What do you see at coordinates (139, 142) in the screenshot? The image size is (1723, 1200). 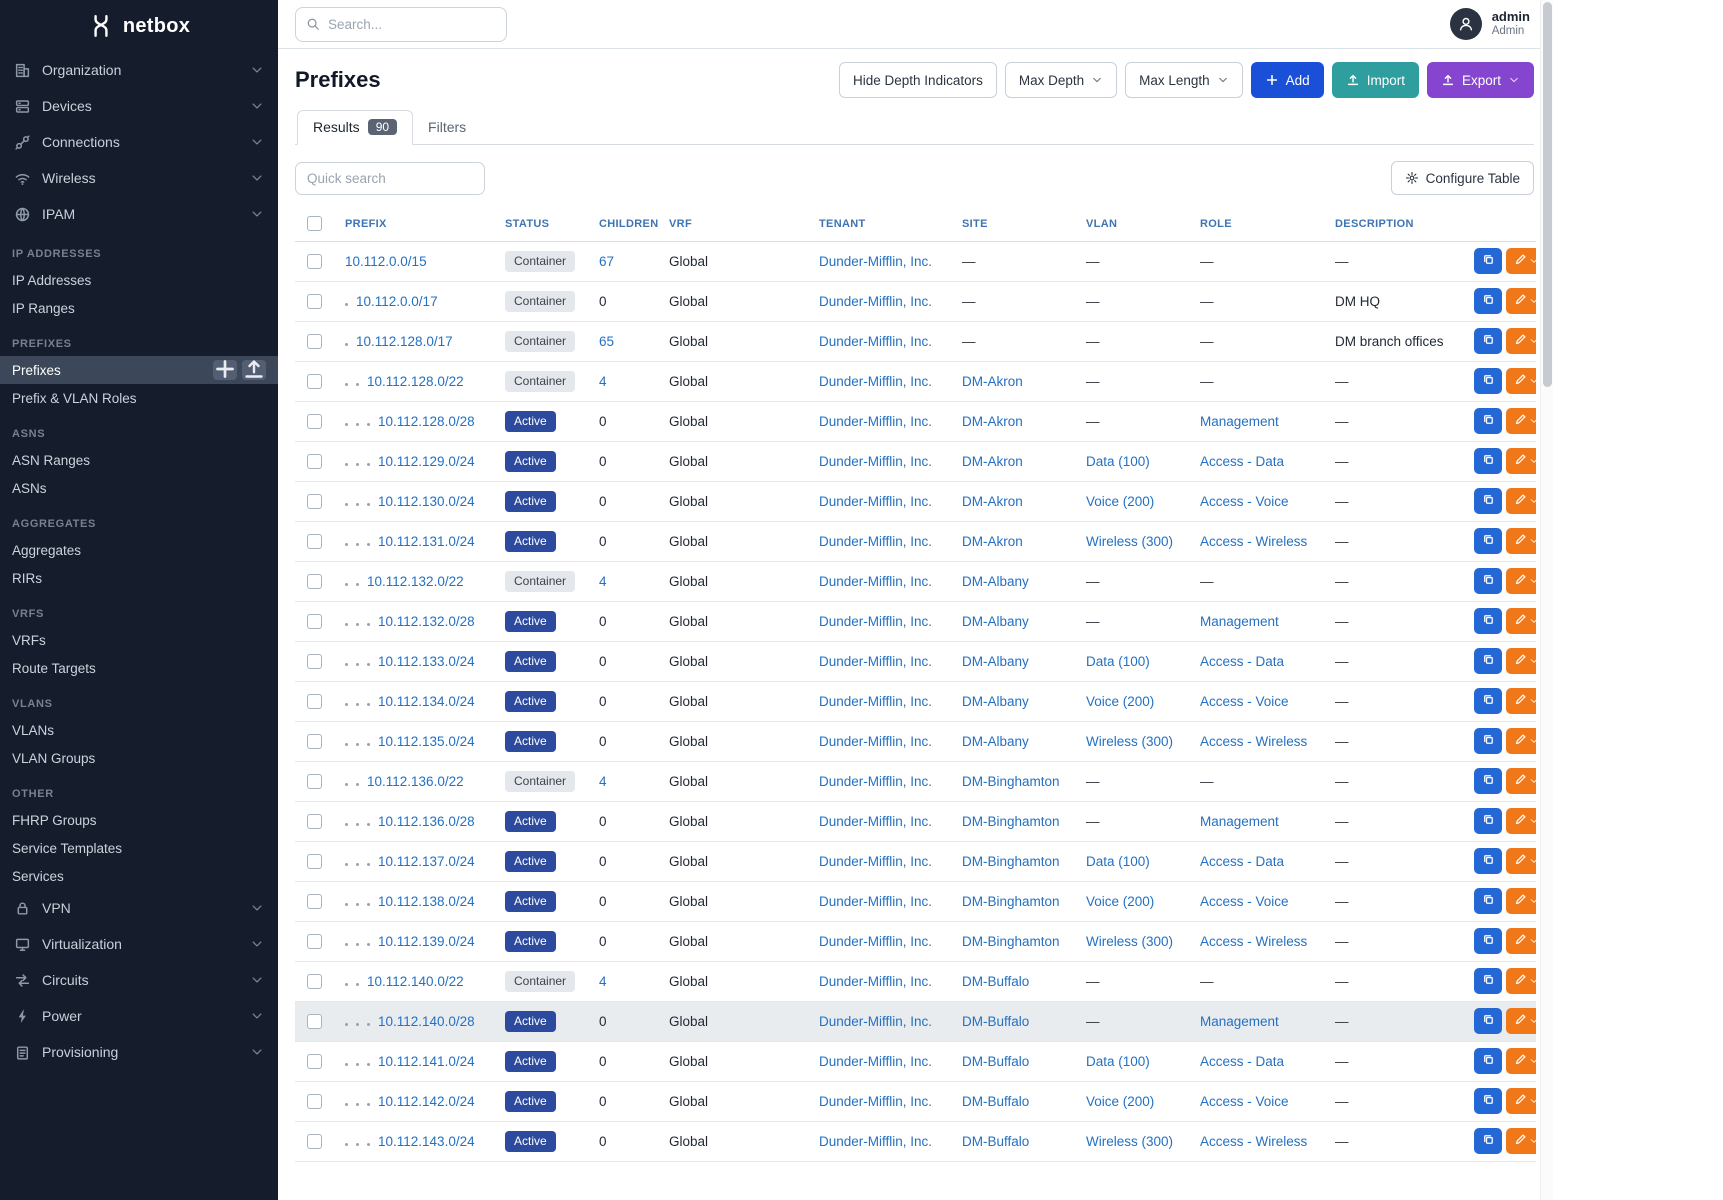 I see `sidebar-item-connections: Connections` at bounding box center [139, 142].